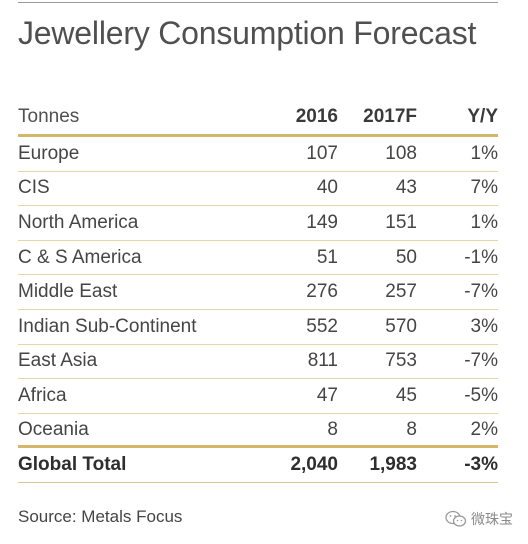  Describe the element at coordinates (72, 465) in the screenshot. I see `total-label: Global Total` at that location.